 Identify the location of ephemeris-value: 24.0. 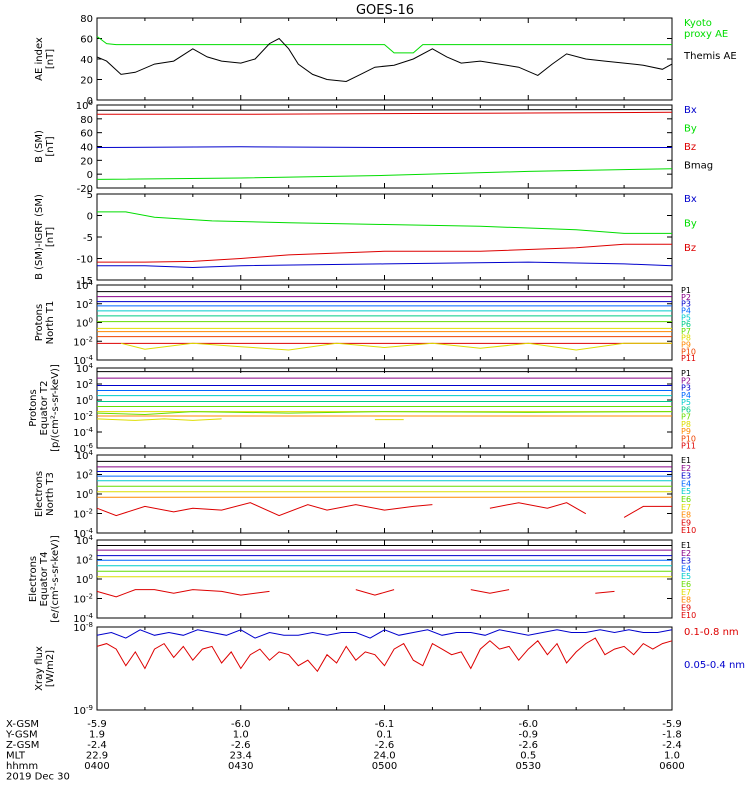
(384, 756).